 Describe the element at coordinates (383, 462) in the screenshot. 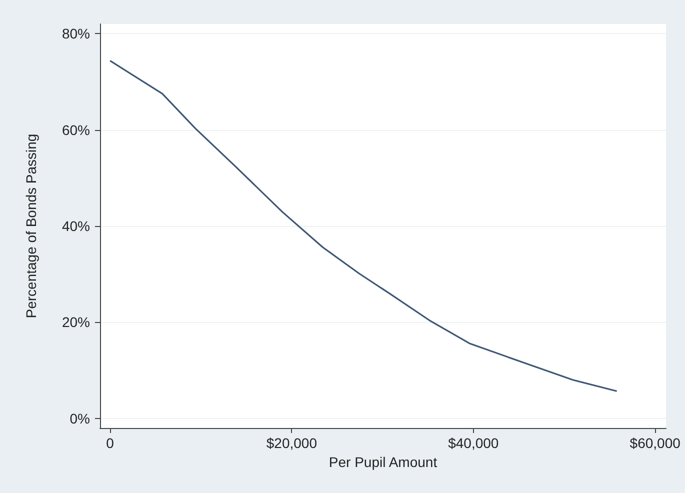

I see `x-axis-title: Per Pupil Amount` at that location.